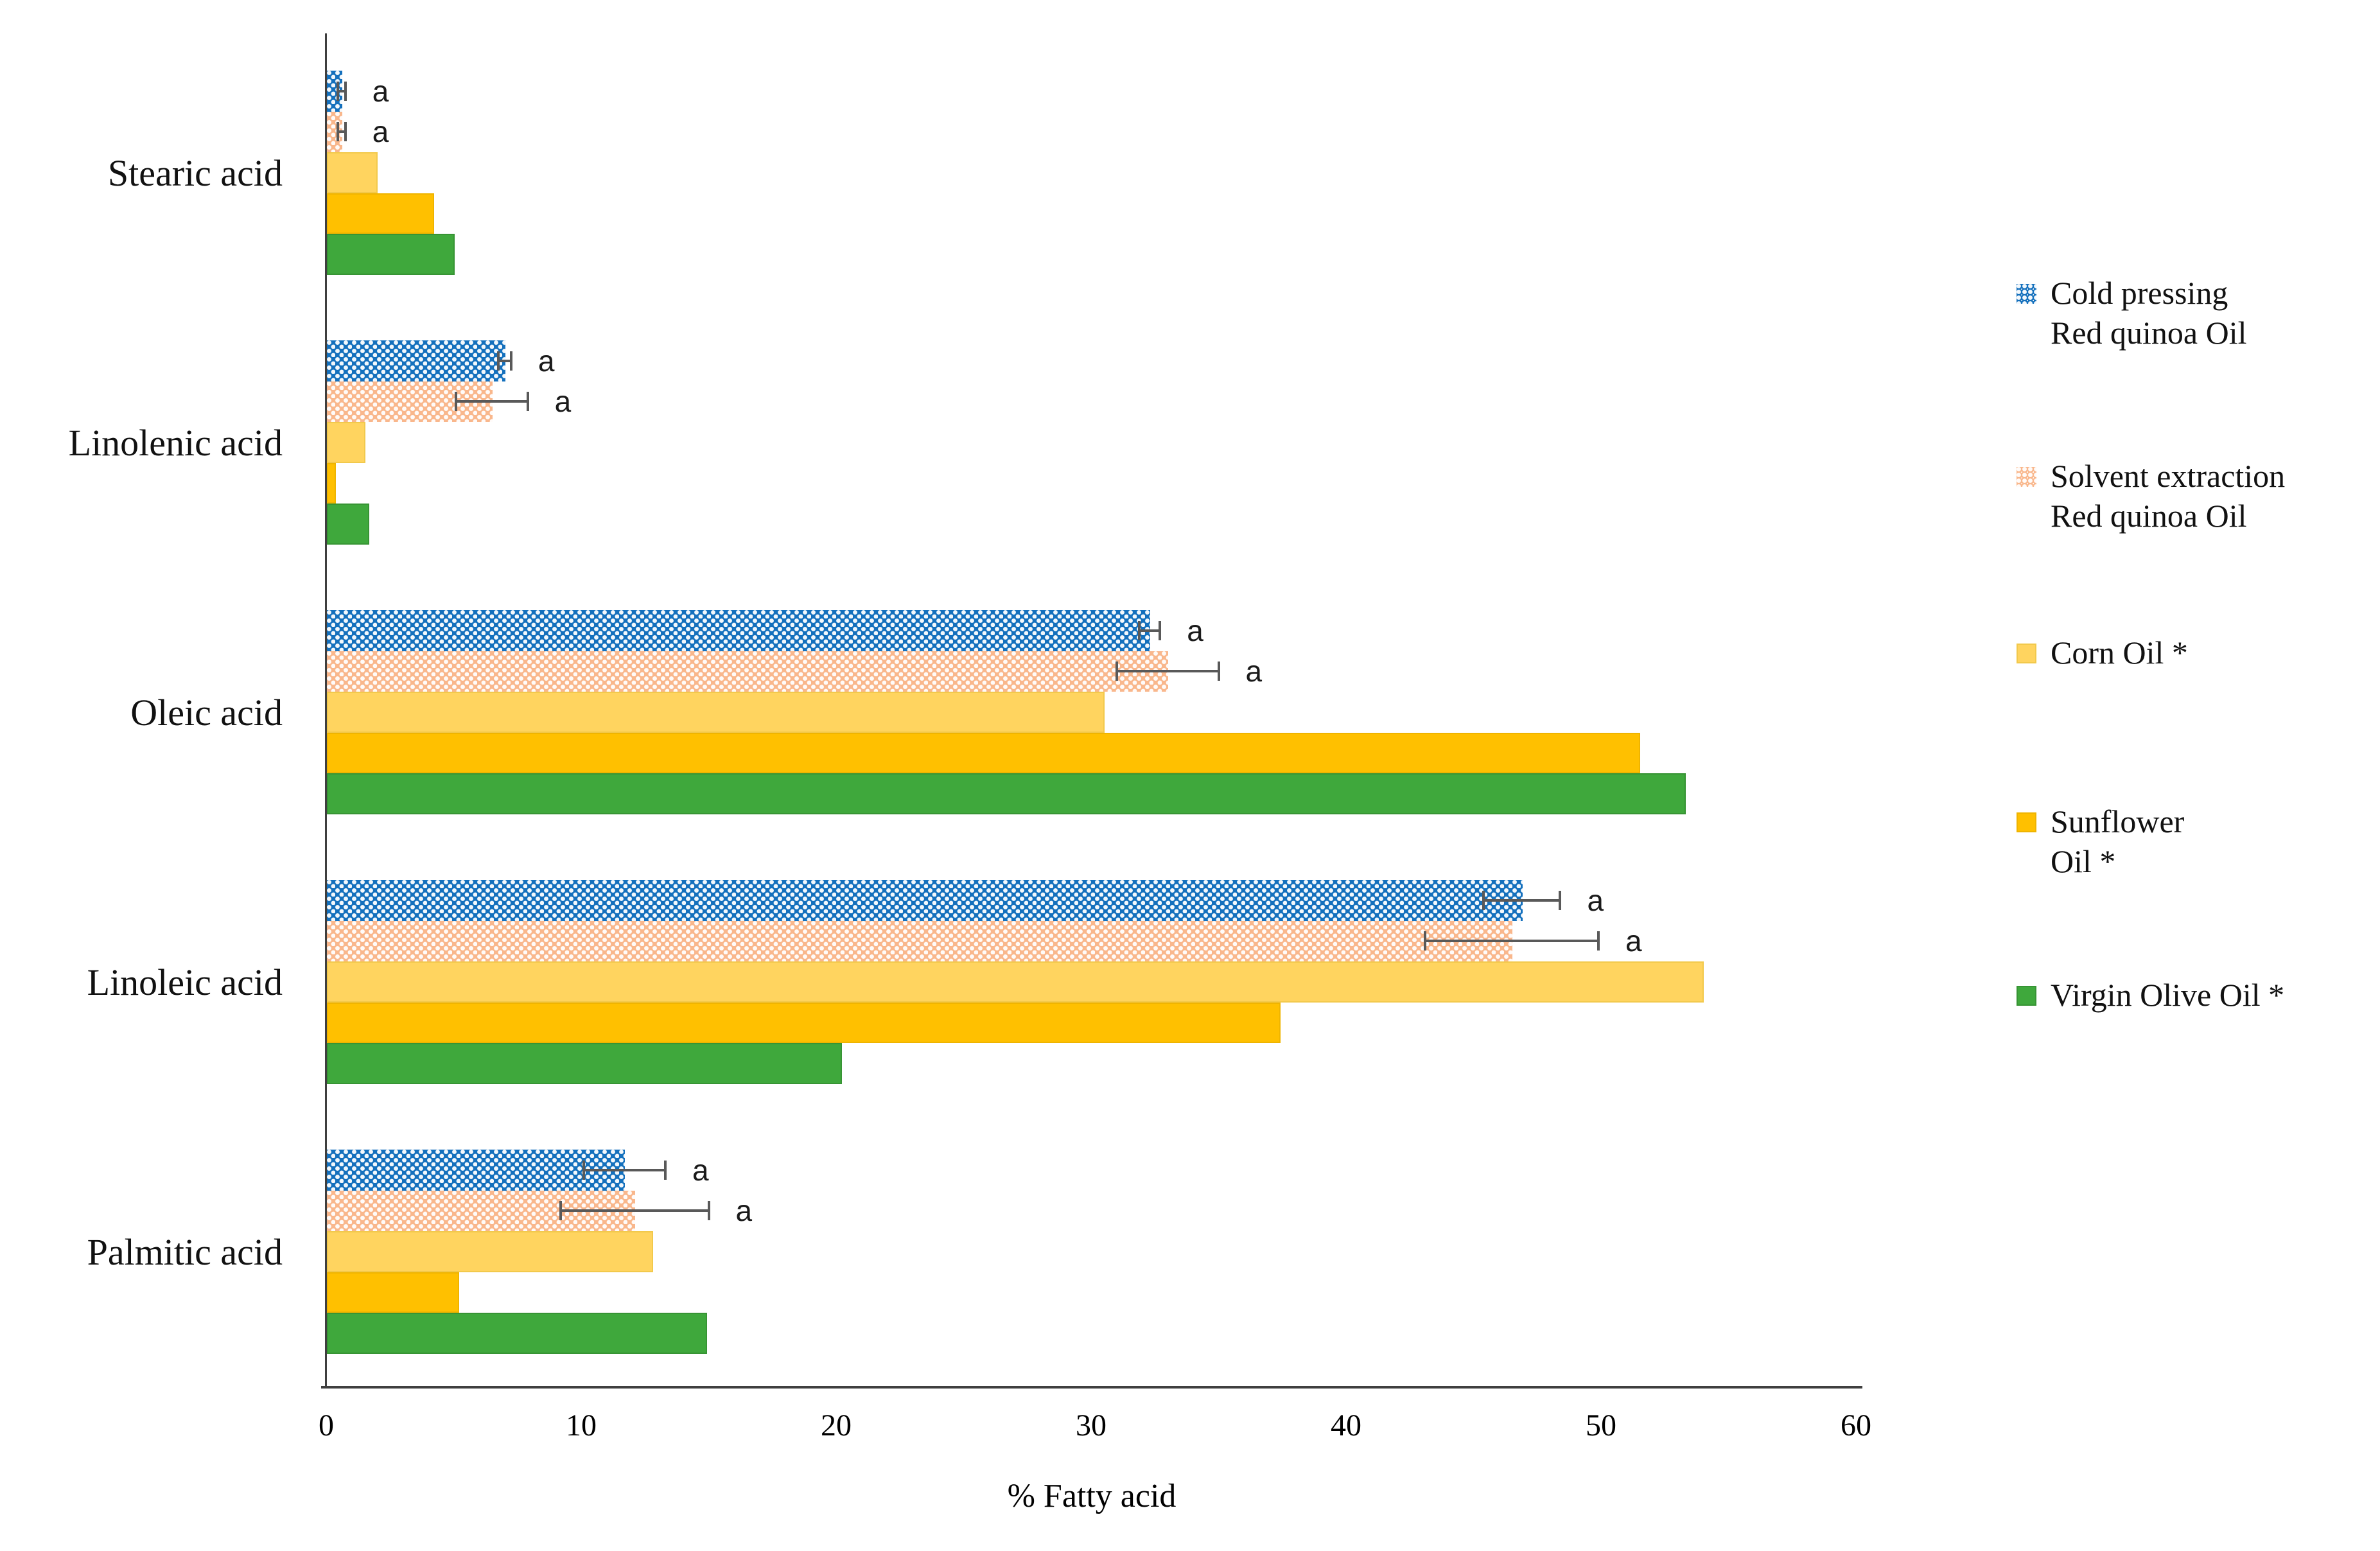 This screenshot has width=2380, height=1551. What do you see at coordinates (2027, 822) in the screenshot?
I see `legend-swatch-sunflower-oil` at bounding box center [2027, 822].